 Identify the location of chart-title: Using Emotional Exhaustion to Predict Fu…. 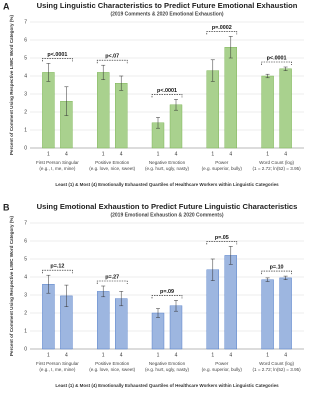
(167, 206).